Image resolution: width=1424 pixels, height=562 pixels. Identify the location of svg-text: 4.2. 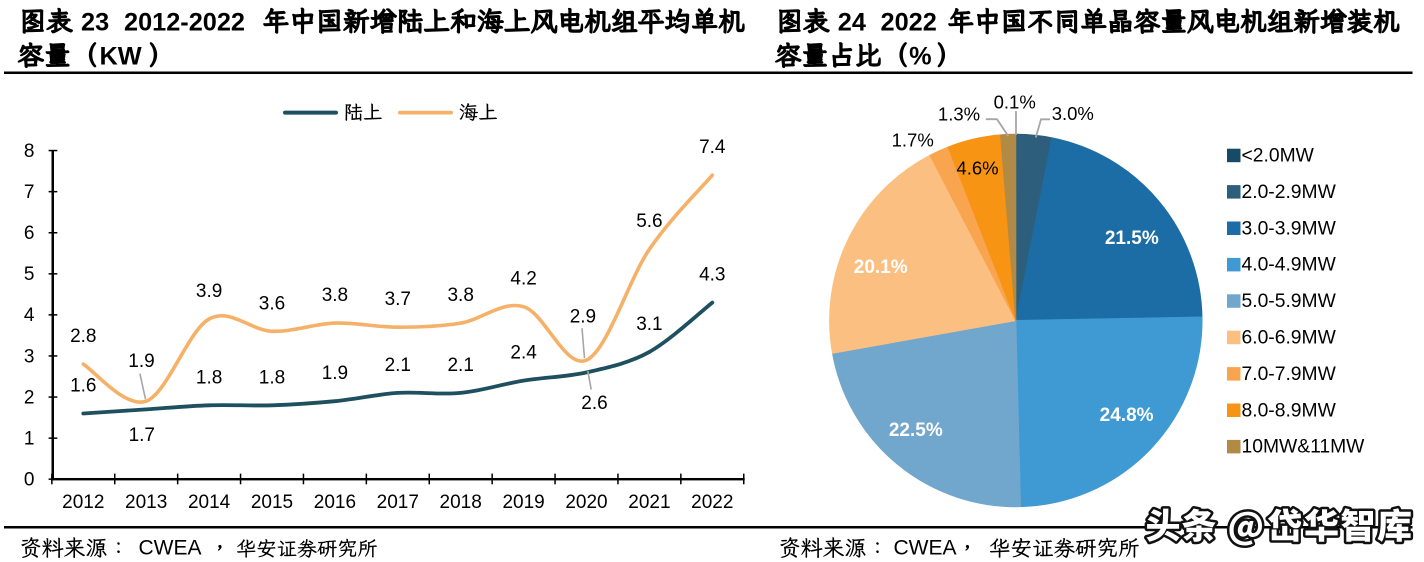
(523, 279).